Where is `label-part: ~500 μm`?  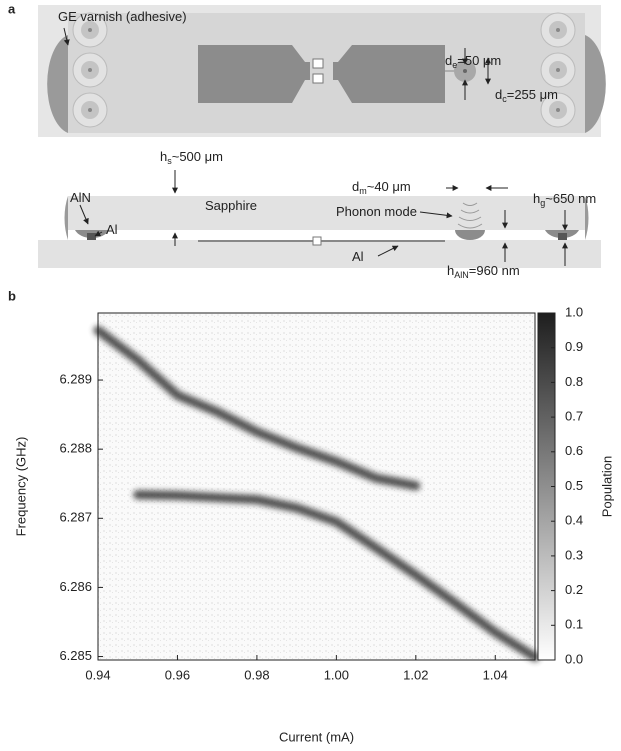
label-part: ~500 μm is located at coordinates (197, 156).